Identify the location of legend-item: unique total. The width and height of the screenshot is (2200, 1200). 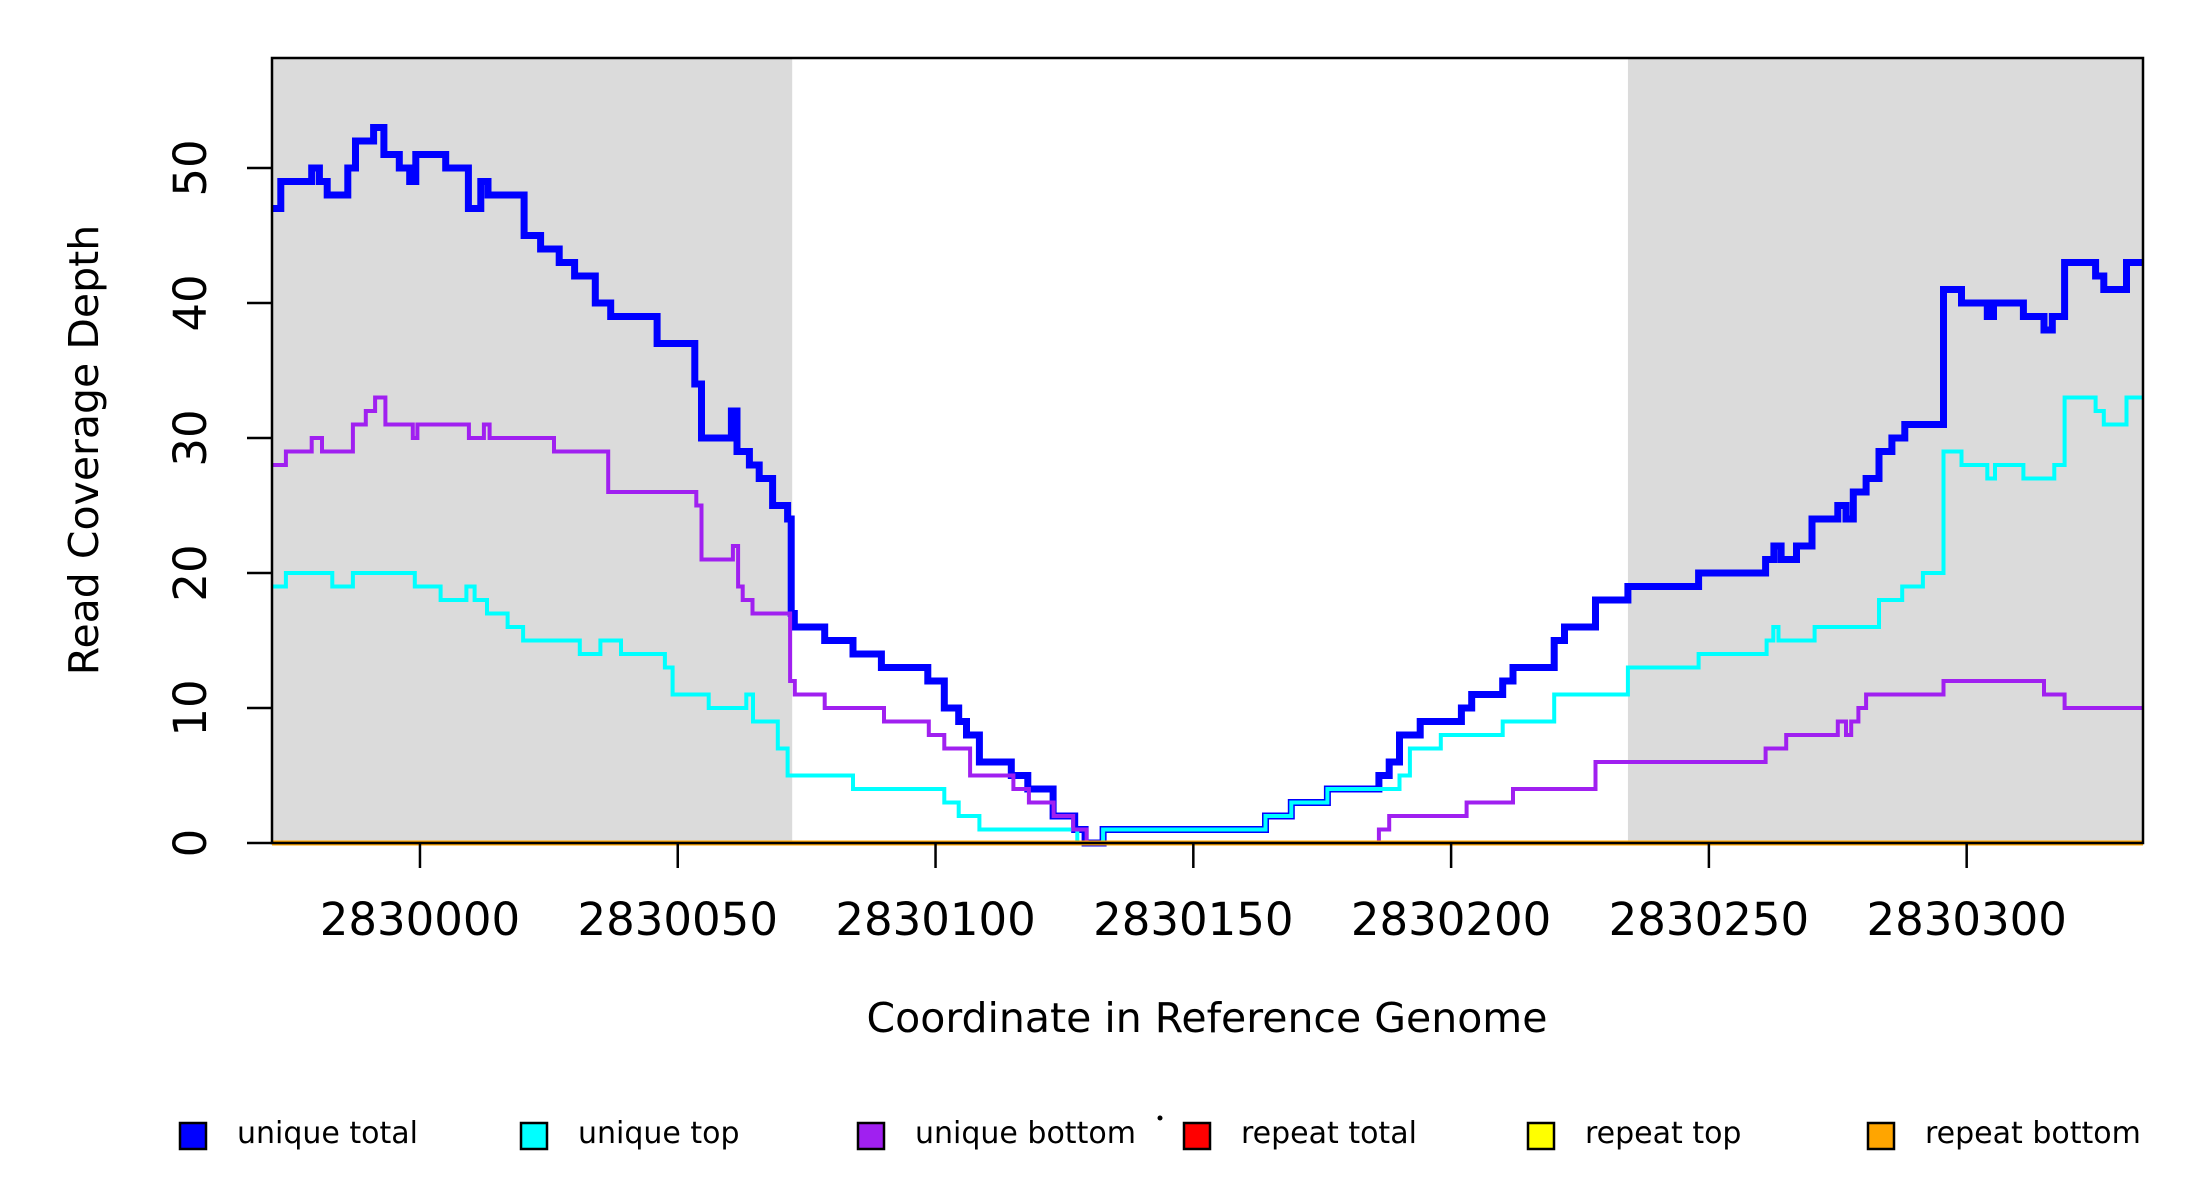
(298, 1133).